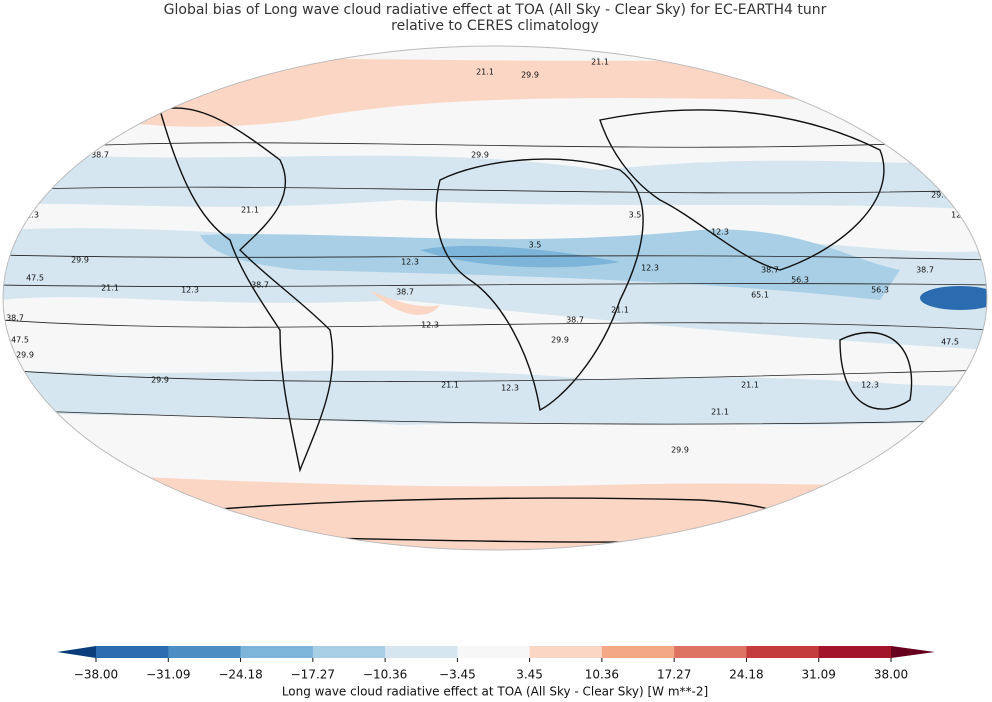 The width and height of the screenshot is (992, 702). I want to click on subtitle: relative to CERES climatology, so click(495, 26).